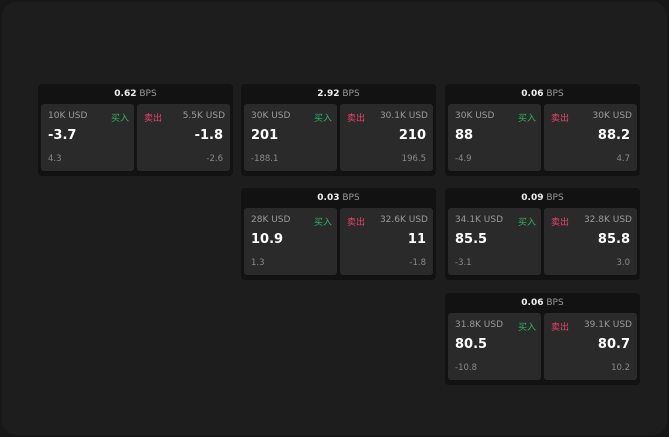 This screenshot has width=669, height=437. What do you see at coordinates (55, 159) in the screenshot?
I see `bid-change: 4.3` at bounding box center [55, 159].